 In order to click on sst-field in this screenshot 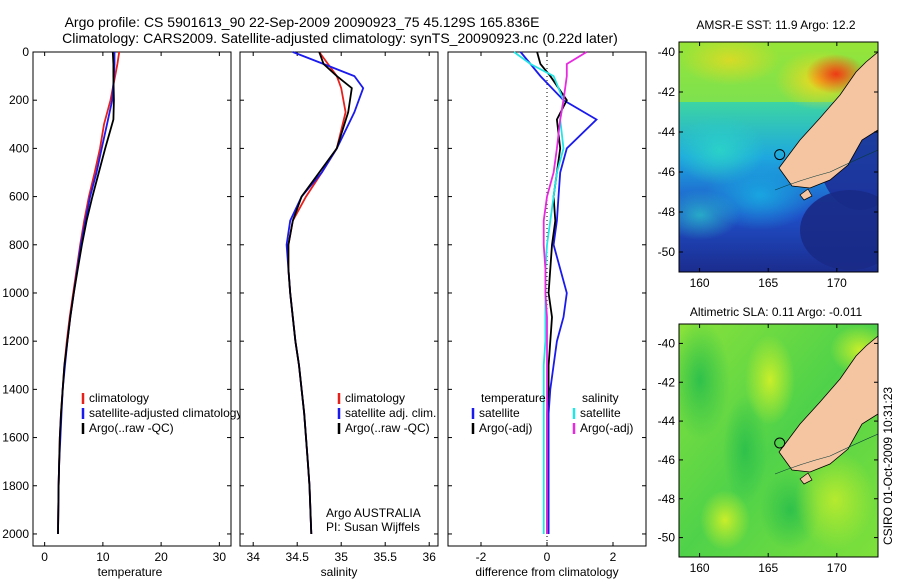, I will do `click(778, 157)`.